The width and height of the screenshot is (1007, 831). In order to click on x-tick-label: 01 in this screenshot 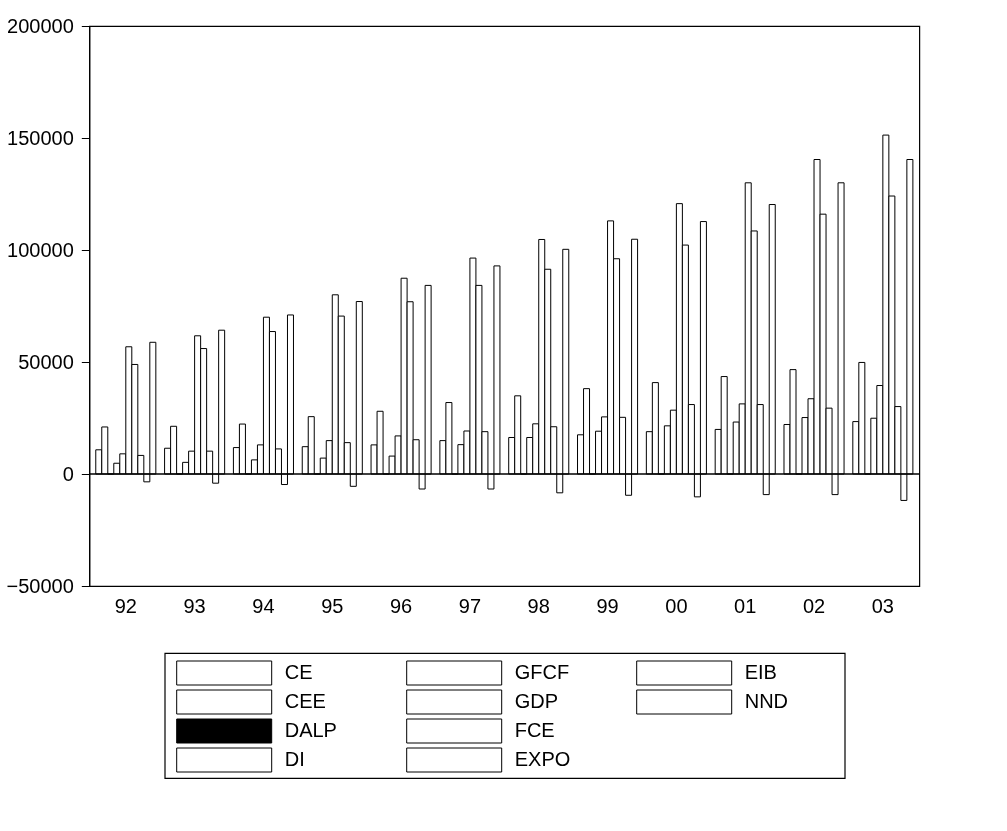, I will do `click(745, 605)`.